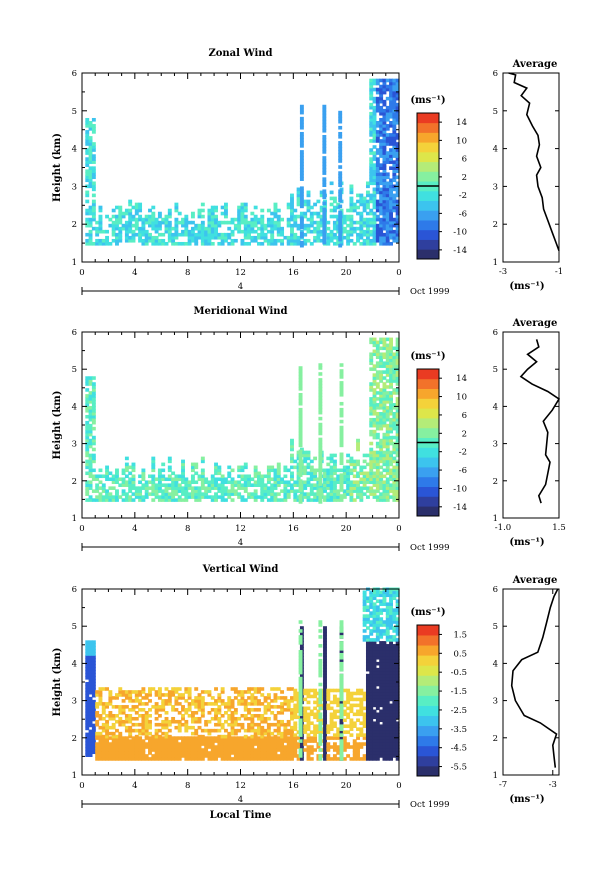 Image resolution: width=611 pixels, height=873 pixels. I want to click on x-tick-label: 0, so click(81, 529).